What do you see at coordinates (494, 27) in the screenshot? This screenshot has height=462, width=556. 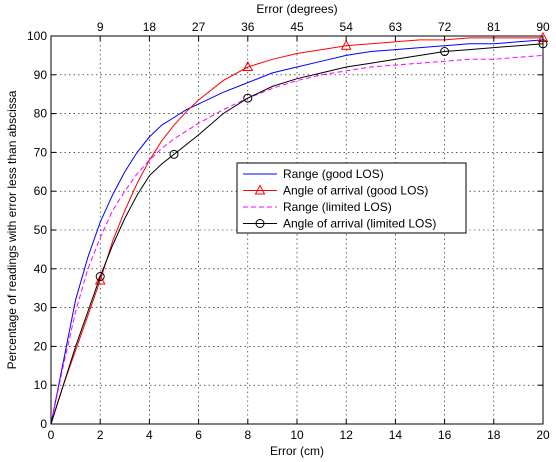 I see `x2-tick-label: 81` at bounding box center [494, 27].